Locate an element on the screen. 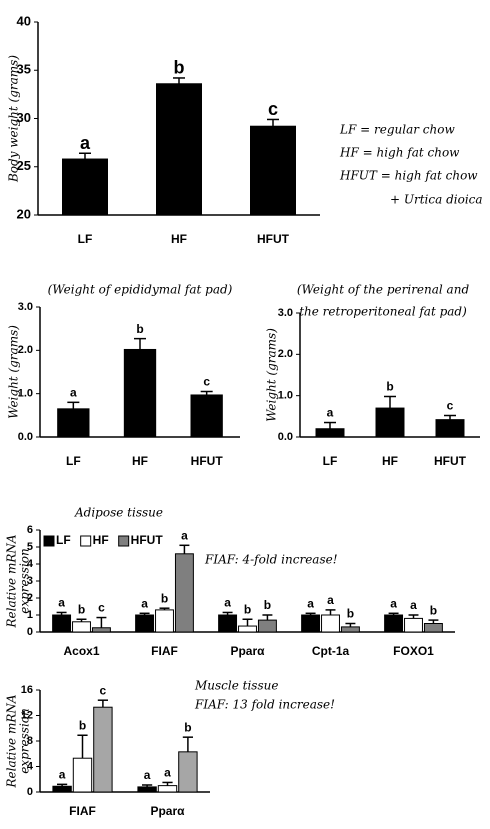 This screenshot has height=829, width=490. annotation: HF = high fat chow is located at coordinates (399, 153).